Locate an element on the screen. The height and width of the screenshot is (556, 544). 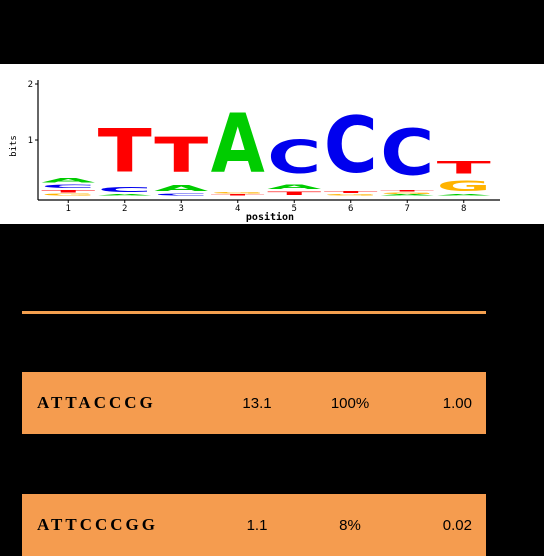
y-tick-label: 1 is located at coordinates (30, 141).